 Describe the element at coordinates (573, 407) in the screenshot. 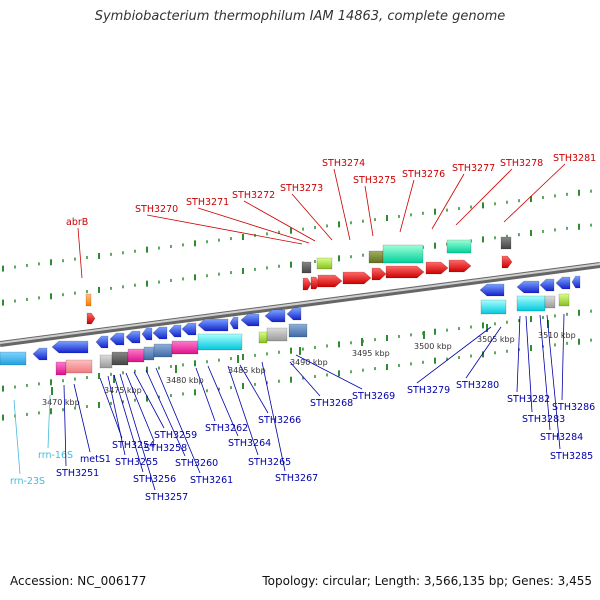

I see `gene-label: STH3286` at that location.